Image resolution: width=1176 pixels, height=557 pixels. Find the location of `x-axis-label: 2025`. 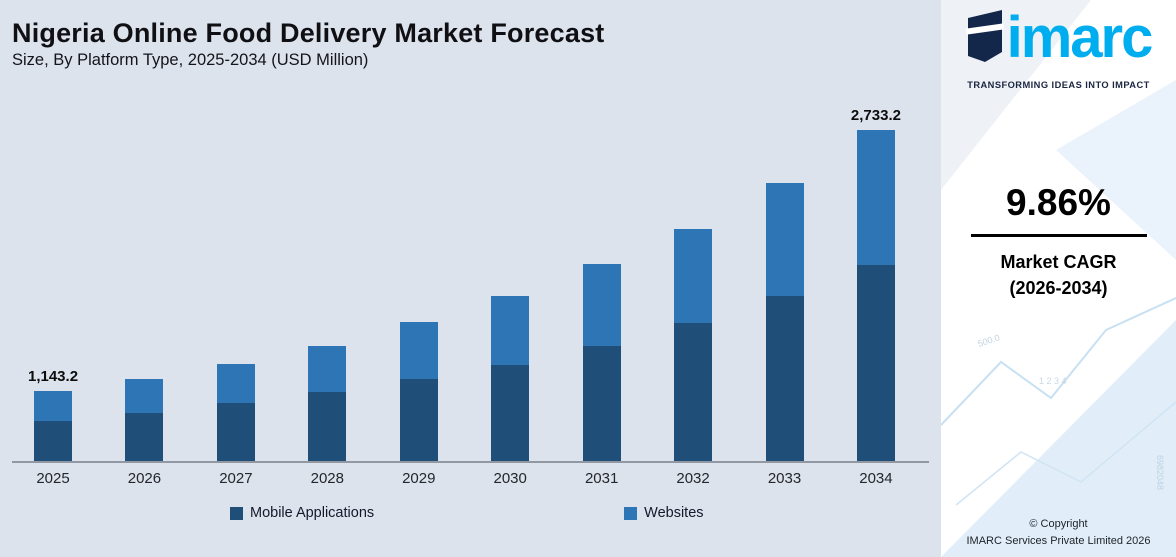

x-axis-label: 2025 is located at coordinates (53, 479).